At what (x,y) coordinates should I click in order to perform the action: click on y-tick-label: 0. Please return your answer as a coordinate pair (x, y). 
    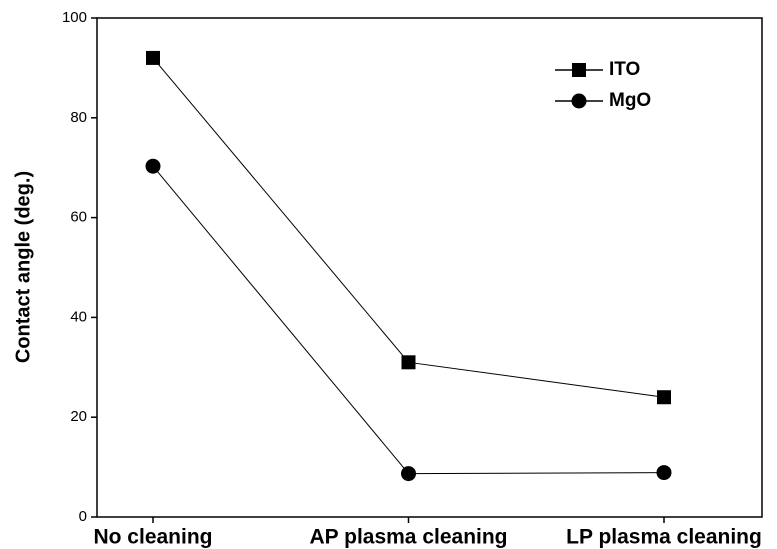
    Looking at the image, I should click on (83, 516).